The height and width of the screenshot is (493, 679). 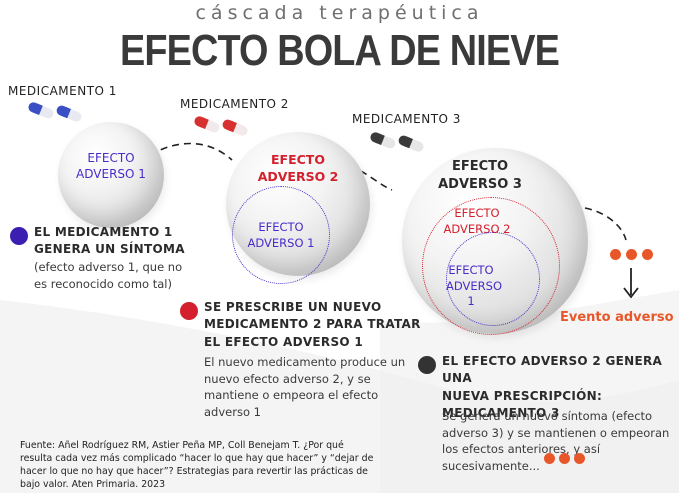 I want to click on step-1-heading: EL MEDICAMENTO 1 GENERA UN SÍNTOMA, so click(x=109, y=241).